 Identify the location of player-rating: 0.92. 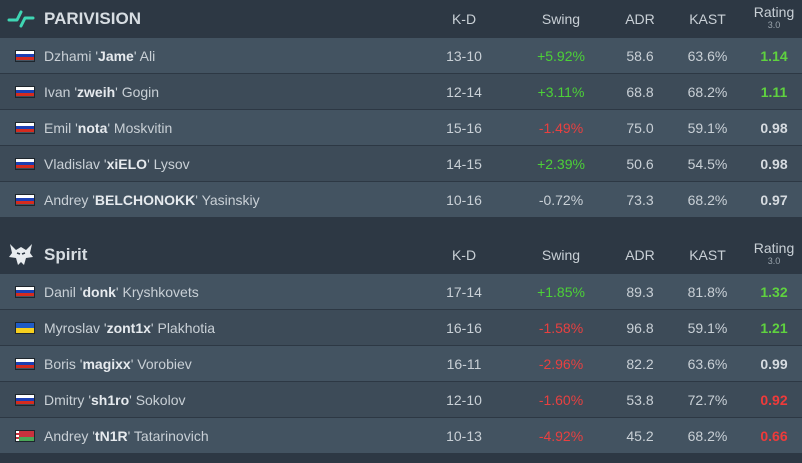
(774, 399).